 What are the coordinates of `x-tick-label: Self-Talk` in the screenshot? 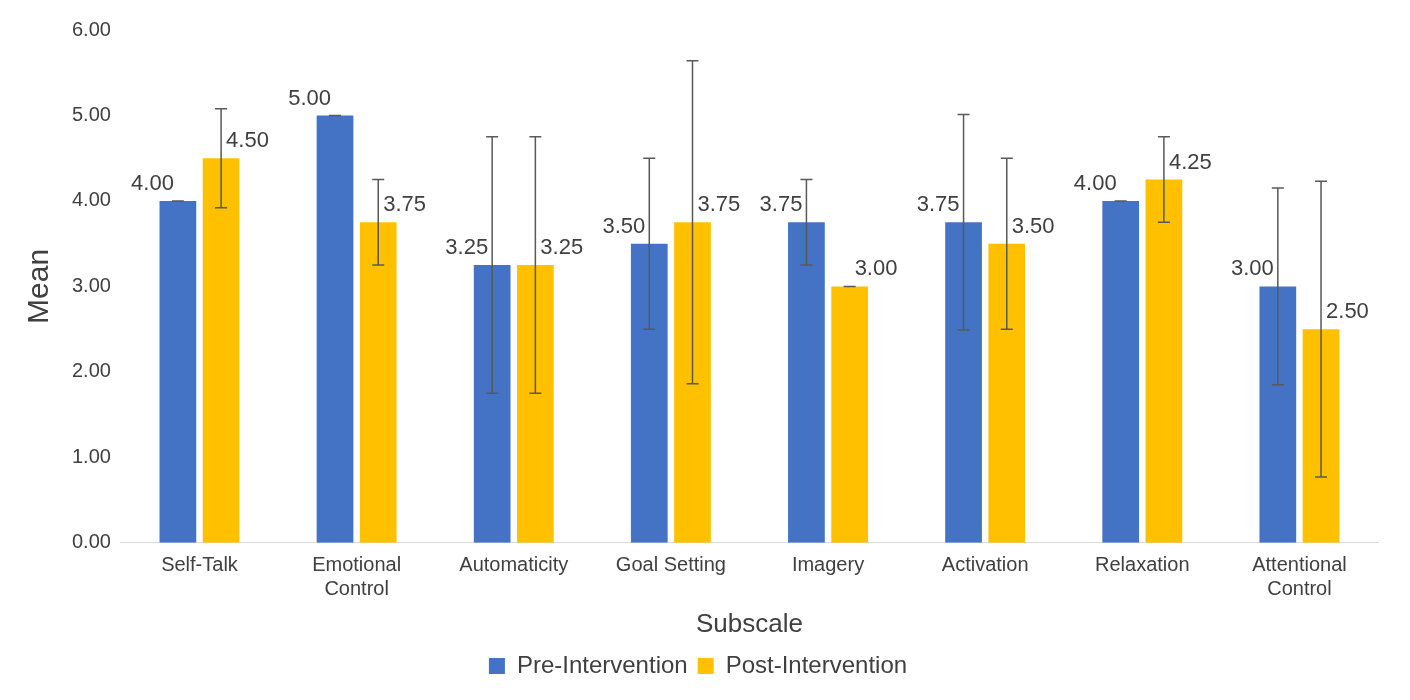 It's located at (200, 564).